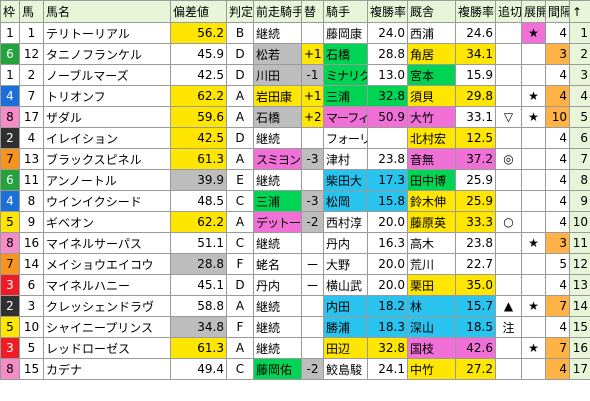 This screenshot has height=401, width=590. I want to click on table-row: 8 16 マイネルサーパス 51.1 C 継続 丹内 16.3 高木 23.8 ★ 3 11, so click(295, 243).